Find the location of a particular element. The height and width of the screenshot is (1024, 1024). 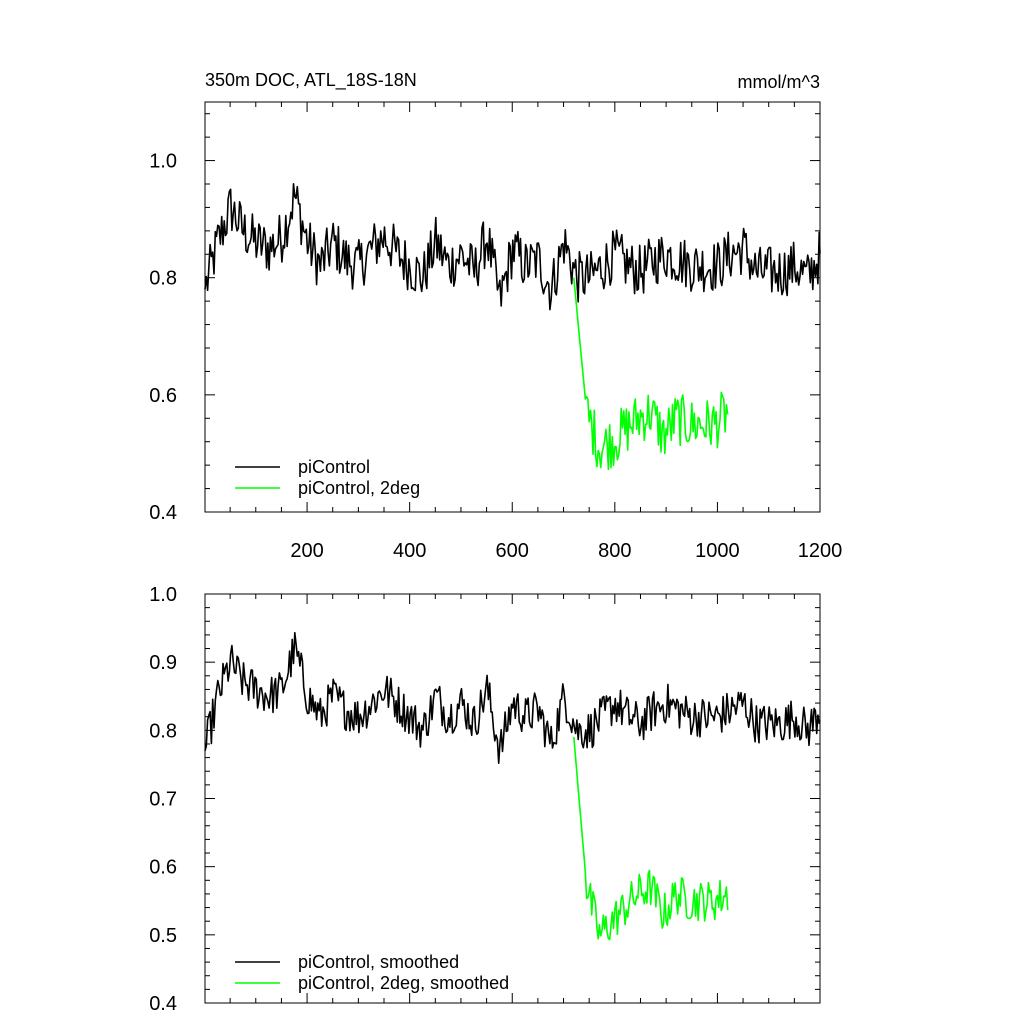

legend-label-1: piControl, 2deg, smoothed is located at coordinates (403, 983).